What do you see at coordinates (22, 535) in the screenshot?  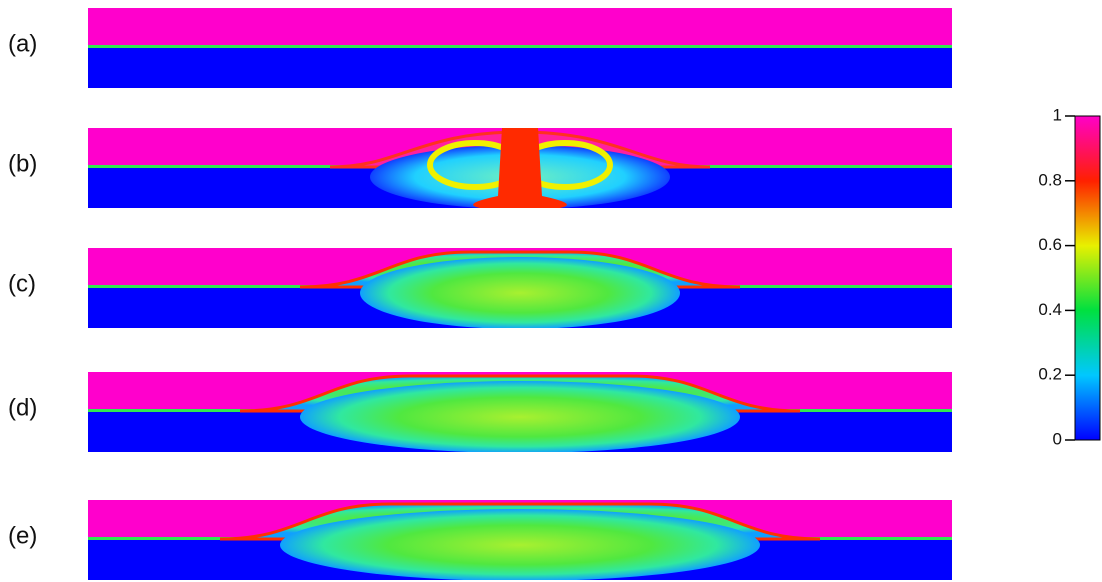 I see `panel-label: (e)` at bounding box center [22, 535].